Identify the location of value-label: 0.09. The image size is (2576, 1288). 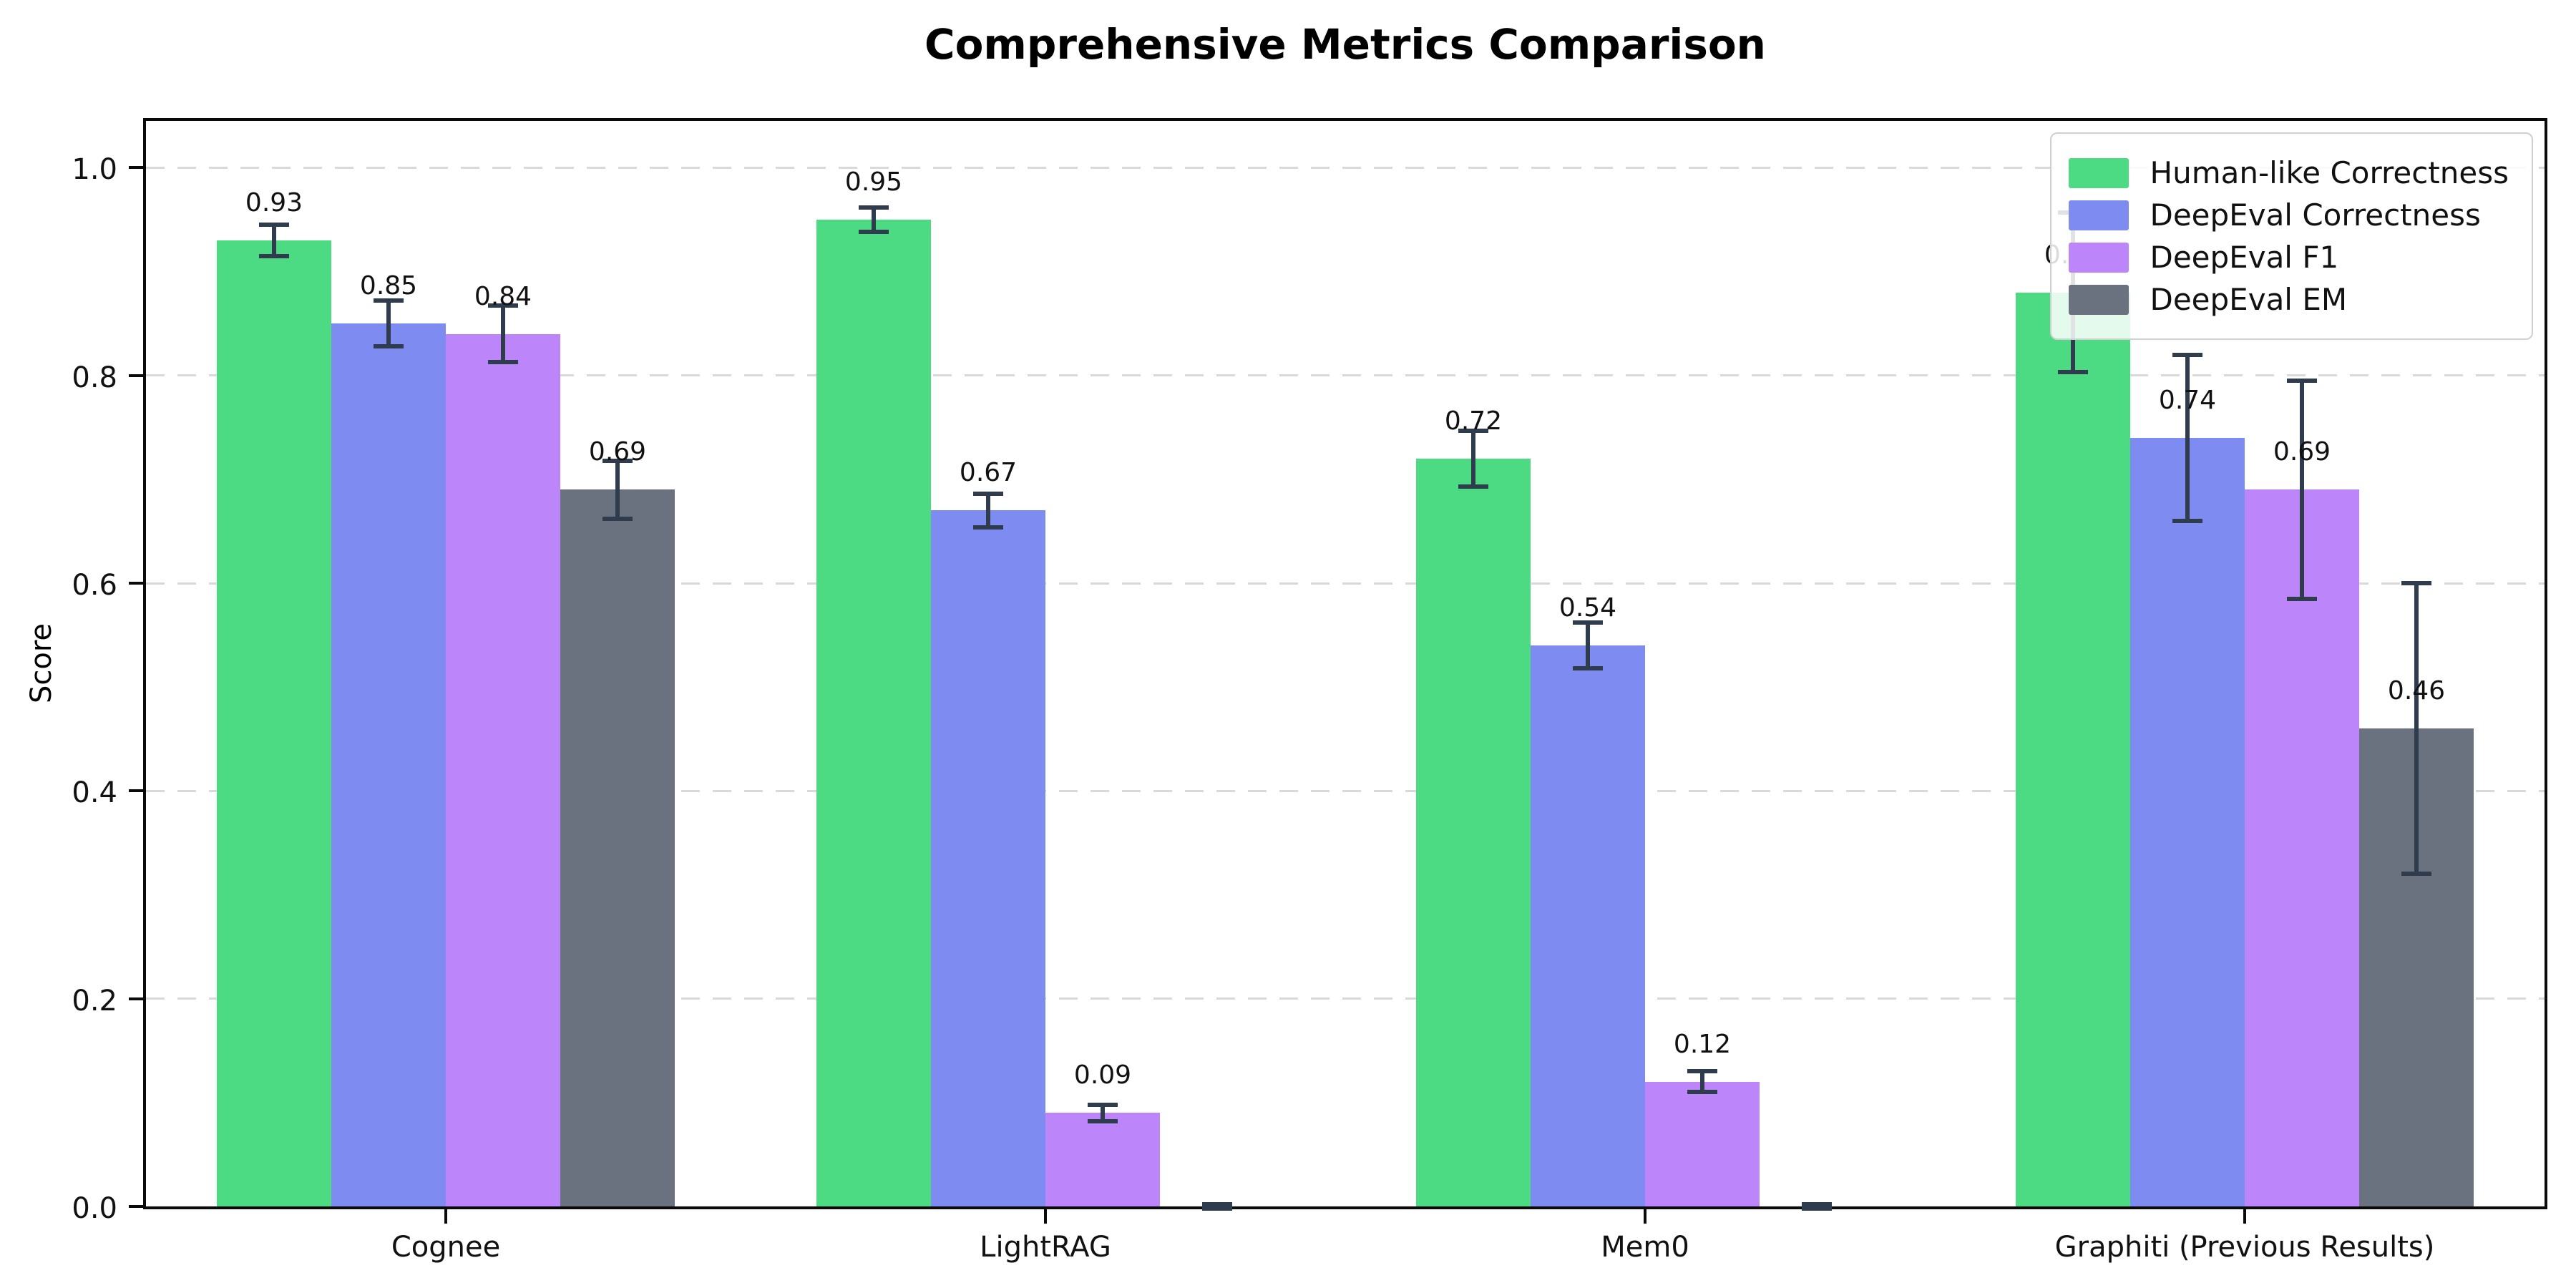
(1102, 1075).